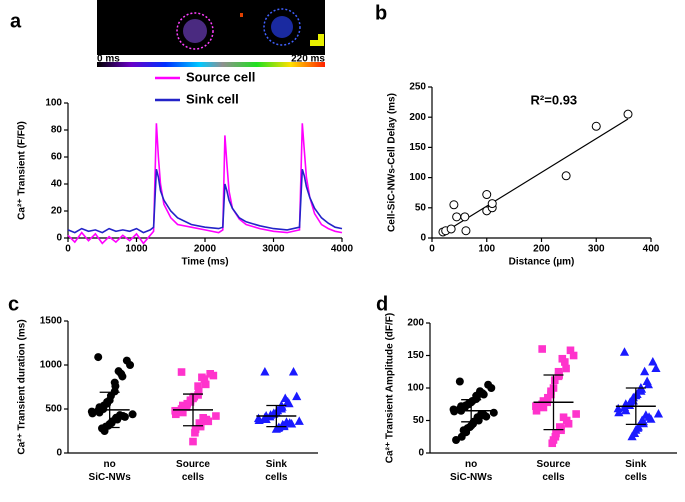 The width and height of the screenshot is (685, 502). I want to click on panel-label: a, so click(16, 21).